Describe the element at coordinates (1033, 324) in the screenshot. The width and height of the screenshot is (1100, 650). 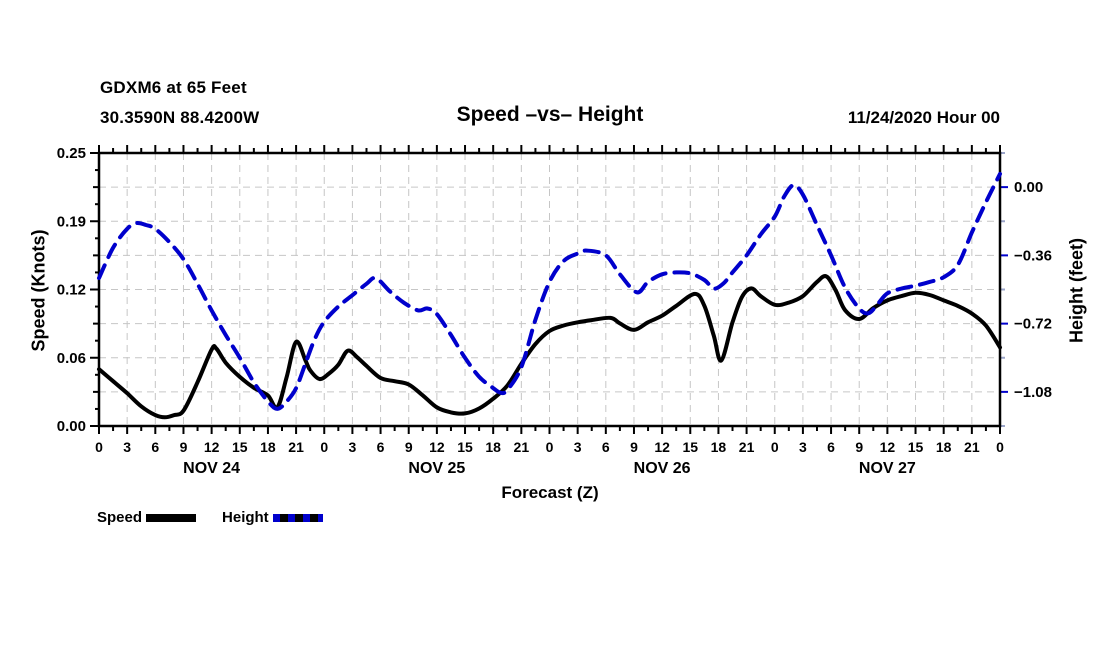
I see `svg-text: −0.72` at that location.